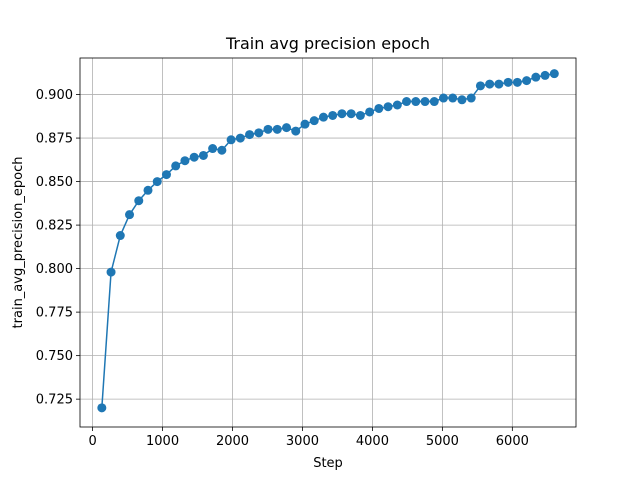  Describe the element at coordinates (18, 243) in the screenshot. I see `y-axis-label: train_avg_precision_epoch` at that location.